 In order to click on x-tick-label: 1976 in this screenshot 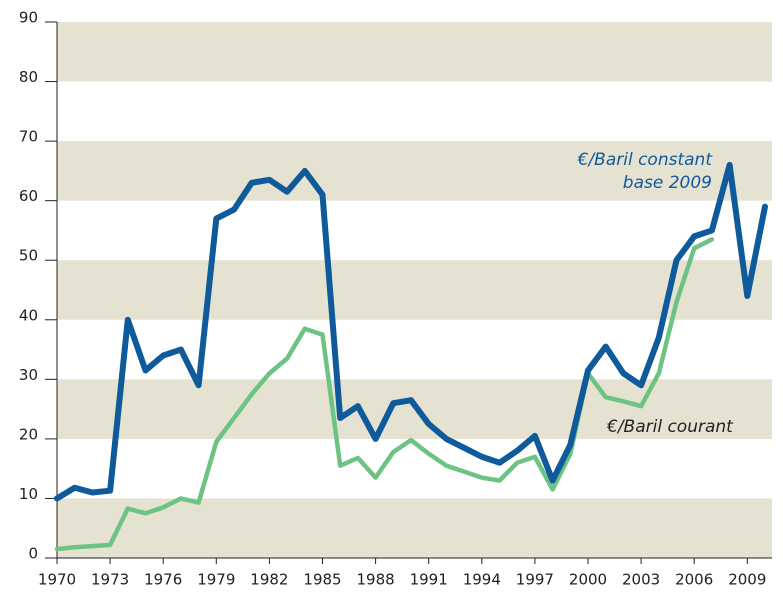, I will do `click(163, 580)`.